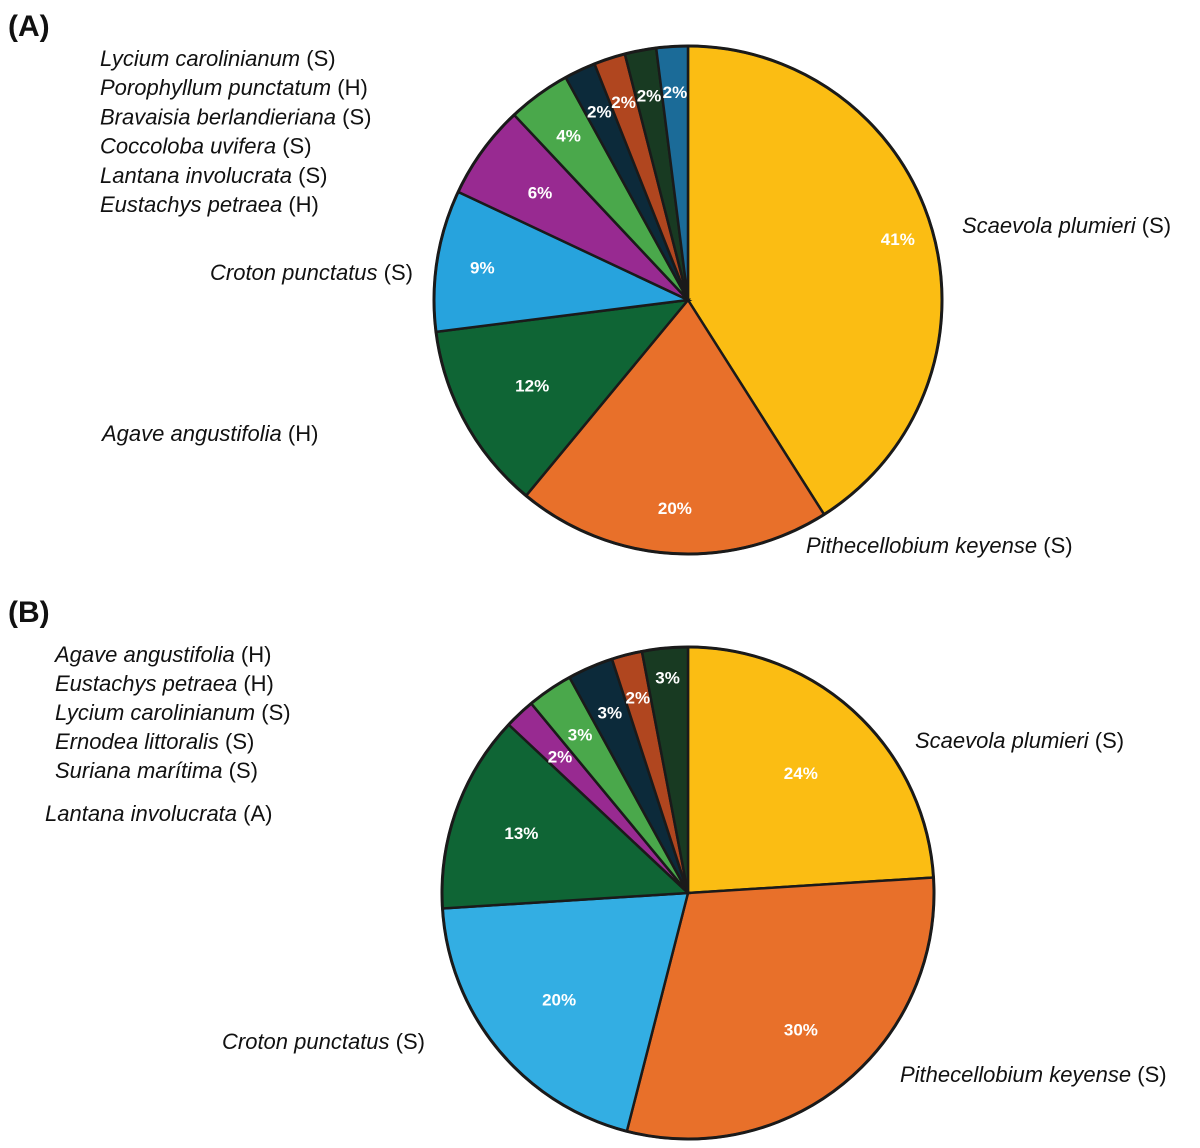 The width and height of the screenshot is (1200, 1148). Describe the element at coordinates (482, 267) in the screenshot. I see `pct-label-croton-punctatus: 9%` at that location.